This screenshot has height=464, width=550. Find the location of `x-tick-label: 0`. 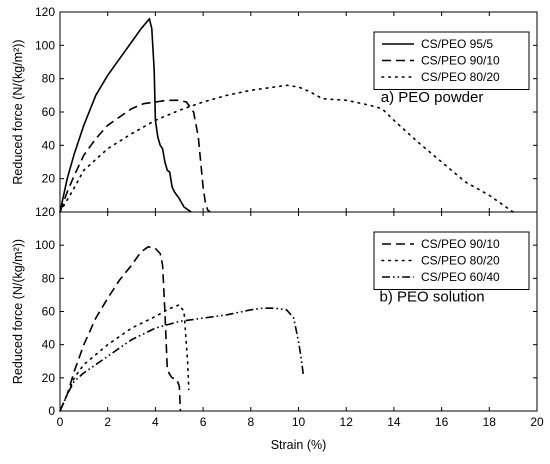

x-tick-label: 0 is located at coordinates (60, 422).